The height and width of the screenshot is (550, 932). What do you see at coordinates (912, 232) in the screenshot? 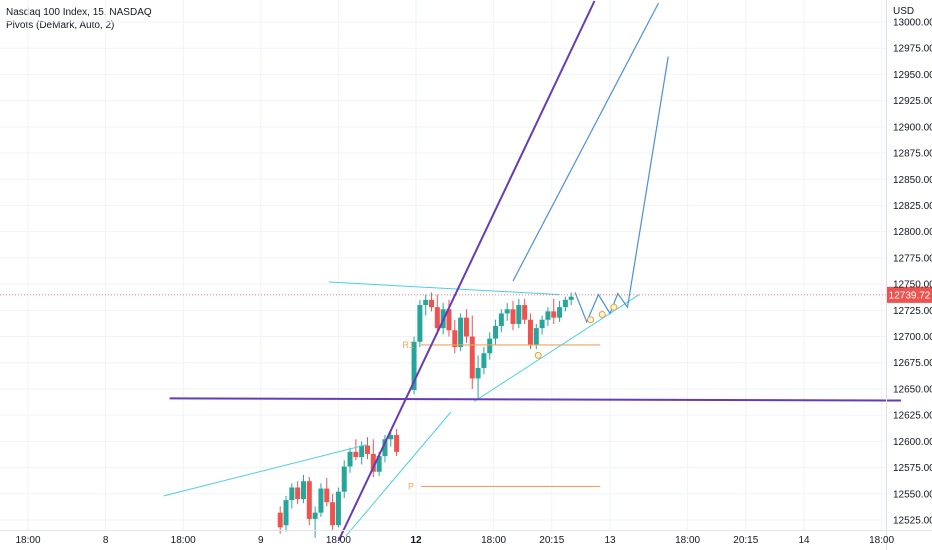
I see `price-tick-label: 12800.00` at bounding box center [912, 232].